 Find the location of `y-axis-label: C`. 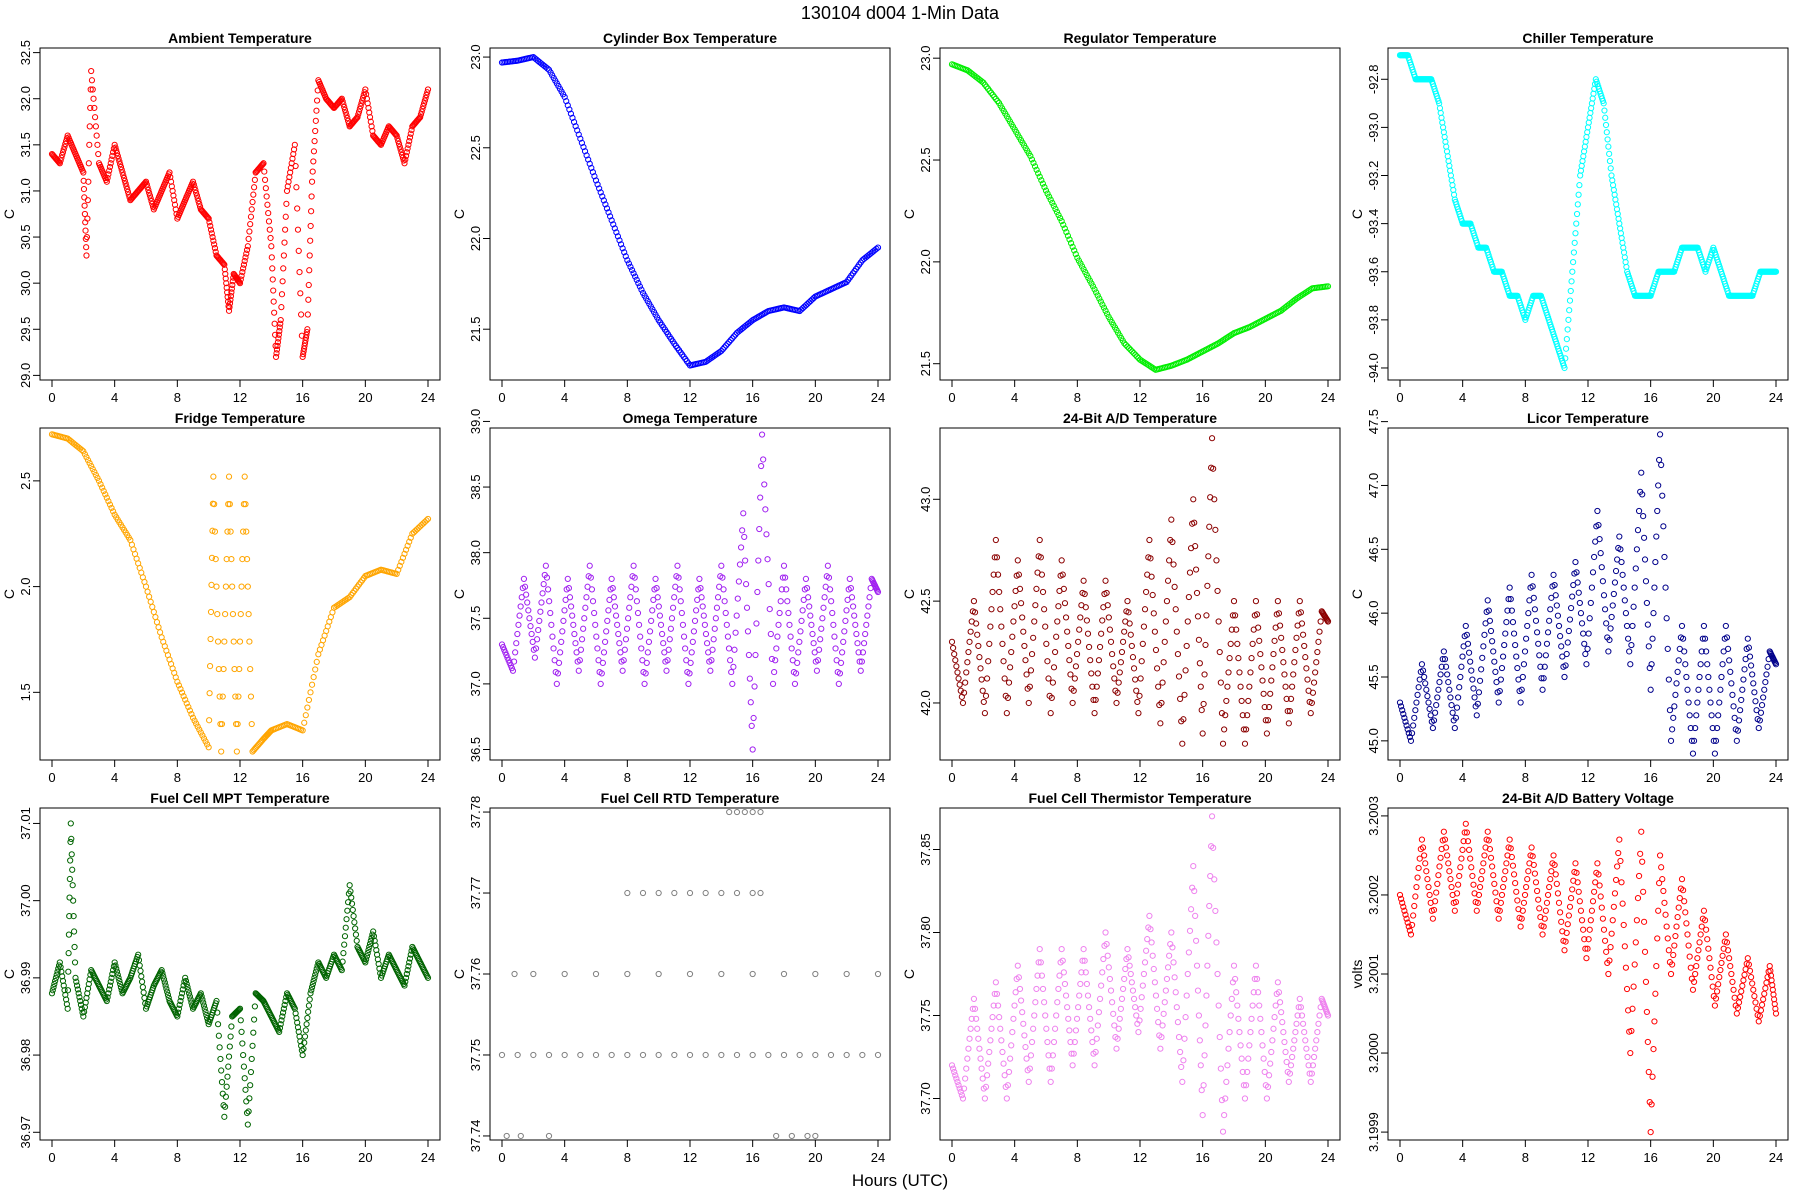

y-axis-label: C is located at coordinates (909, 214).